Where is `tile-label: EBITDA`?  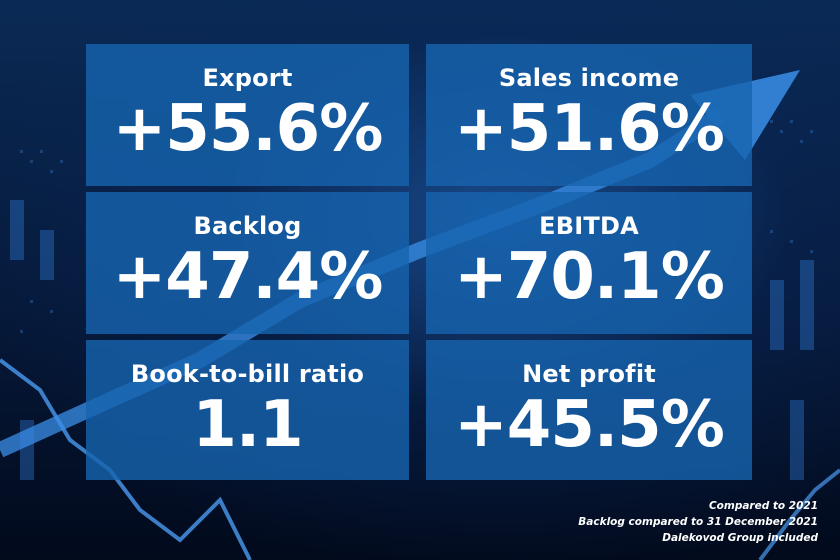
tile-label: EBITDA is located at coordinates (589, 226).